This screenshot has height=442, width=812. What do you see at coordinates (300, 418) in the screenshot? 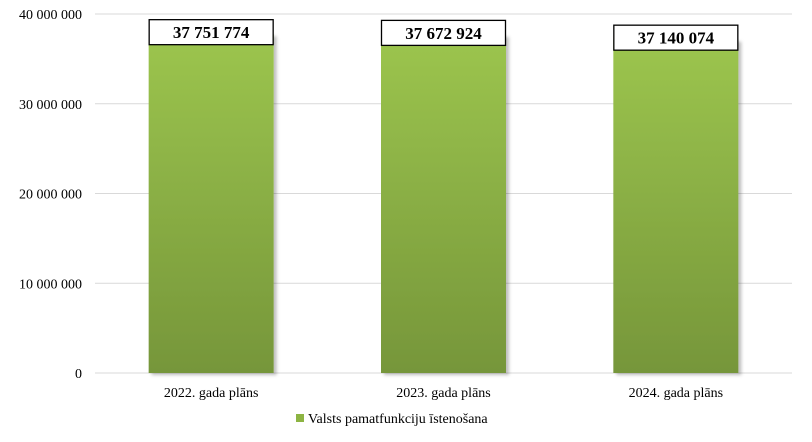
I see `legend-swatch` at bounding box center [300, 418].